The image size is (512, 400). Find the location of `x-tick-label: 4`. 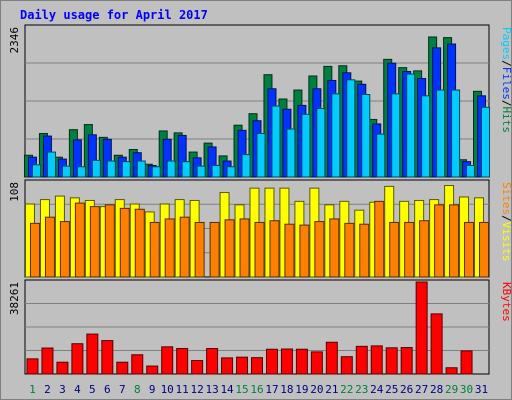

x-tick-label: 4 is located at coordinates (77, 389).